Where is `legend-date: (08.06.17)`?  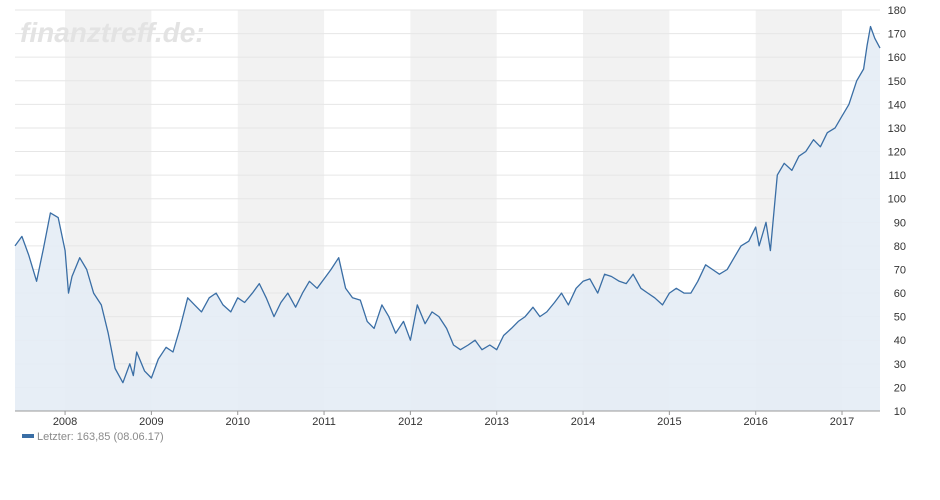 legend-date: (08.06.17) is located at coordinates (138, 437).